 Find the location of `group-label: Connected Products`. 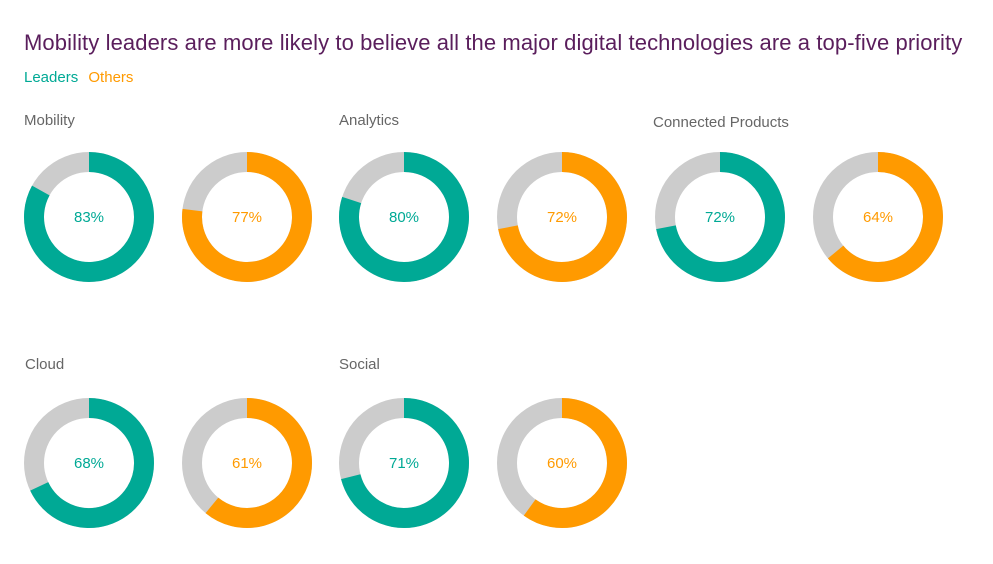

group-label: Connected Products is located at coordinates (721, 122).